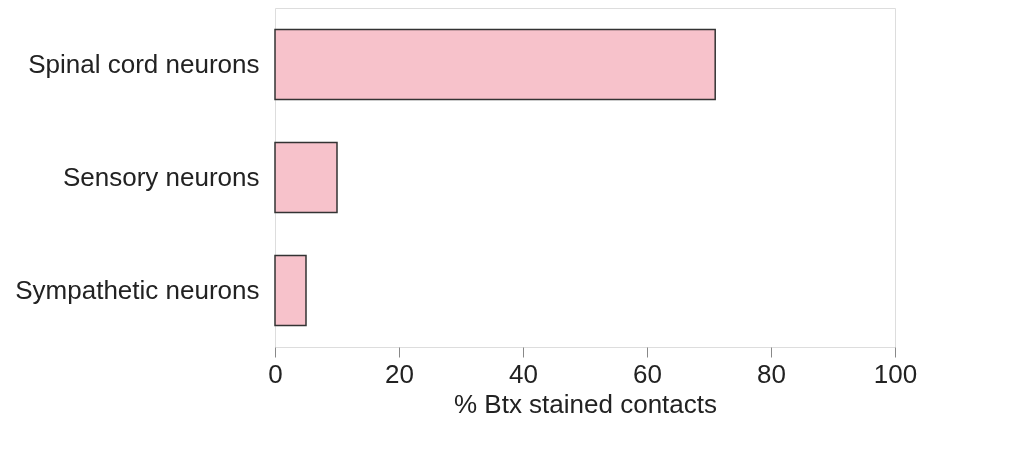 This screenshot has height=452, width=1009. I want to click on x-tick-label: 20, so click(399, 373).